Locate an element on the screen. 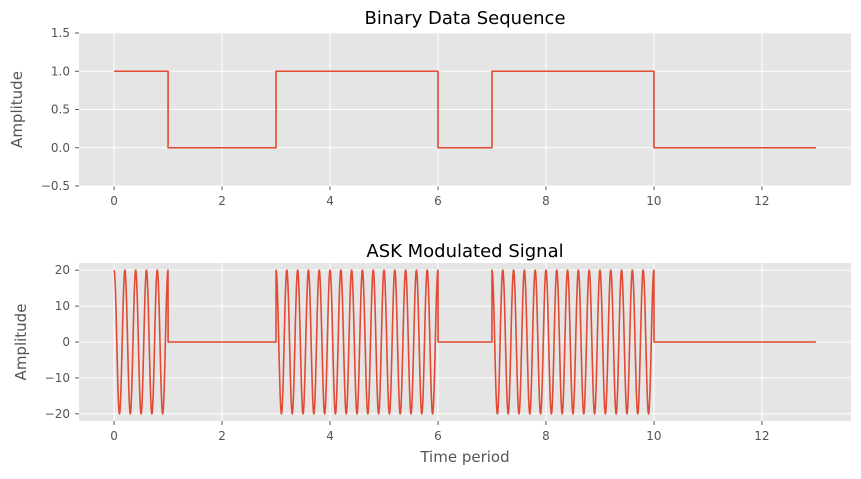 Image resolution: width=861 pixels, height=479 pixels. y-tick-label: 1.0 is located at coordinates (60, 71).